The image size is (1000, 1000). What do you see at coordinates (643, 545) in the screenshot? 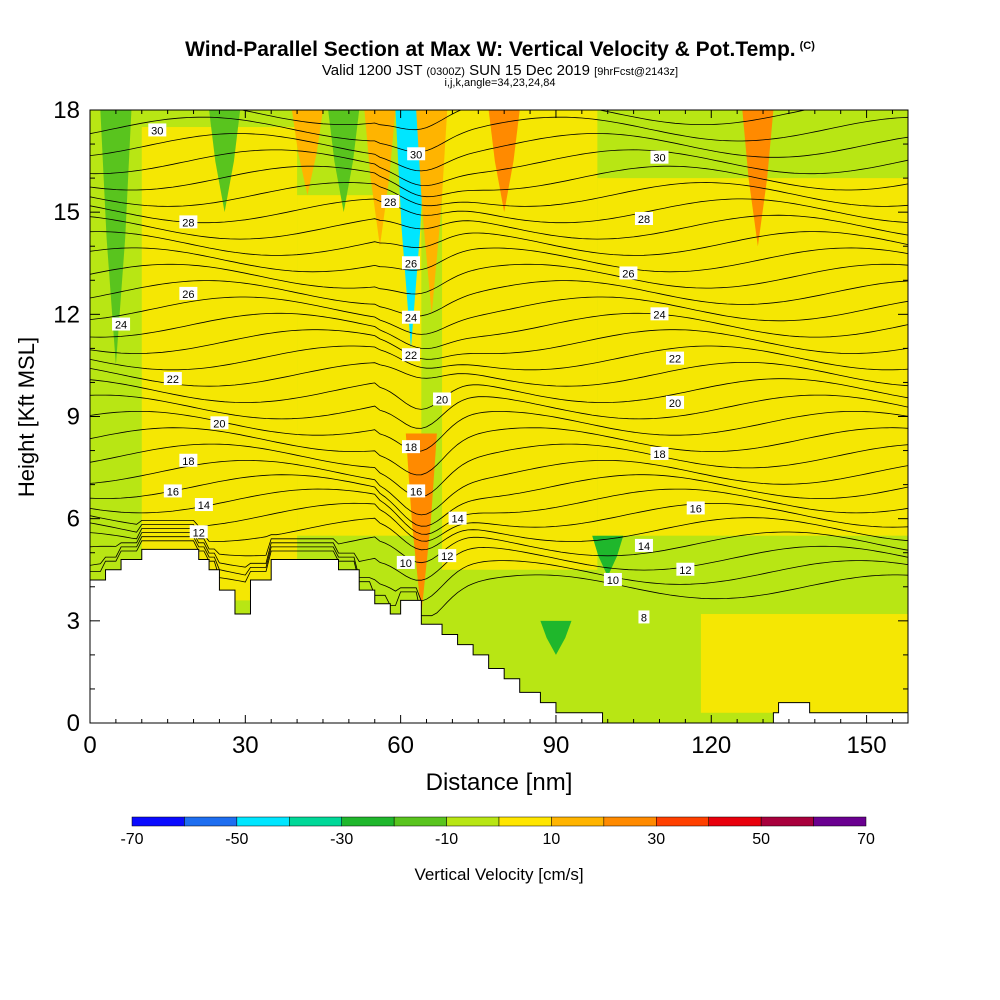
I see `contour-label-29: 14` at bounding box center [643, 545].